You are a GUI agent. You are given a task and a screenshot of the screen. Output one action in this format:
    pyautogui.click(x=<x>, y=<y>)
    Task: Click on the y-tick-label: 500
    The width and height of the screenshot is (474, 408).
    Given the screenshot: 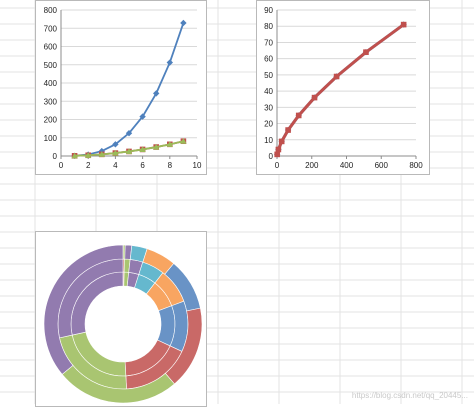 What is the action you would take?
    pyautogui.click(x=51, y=65)
    